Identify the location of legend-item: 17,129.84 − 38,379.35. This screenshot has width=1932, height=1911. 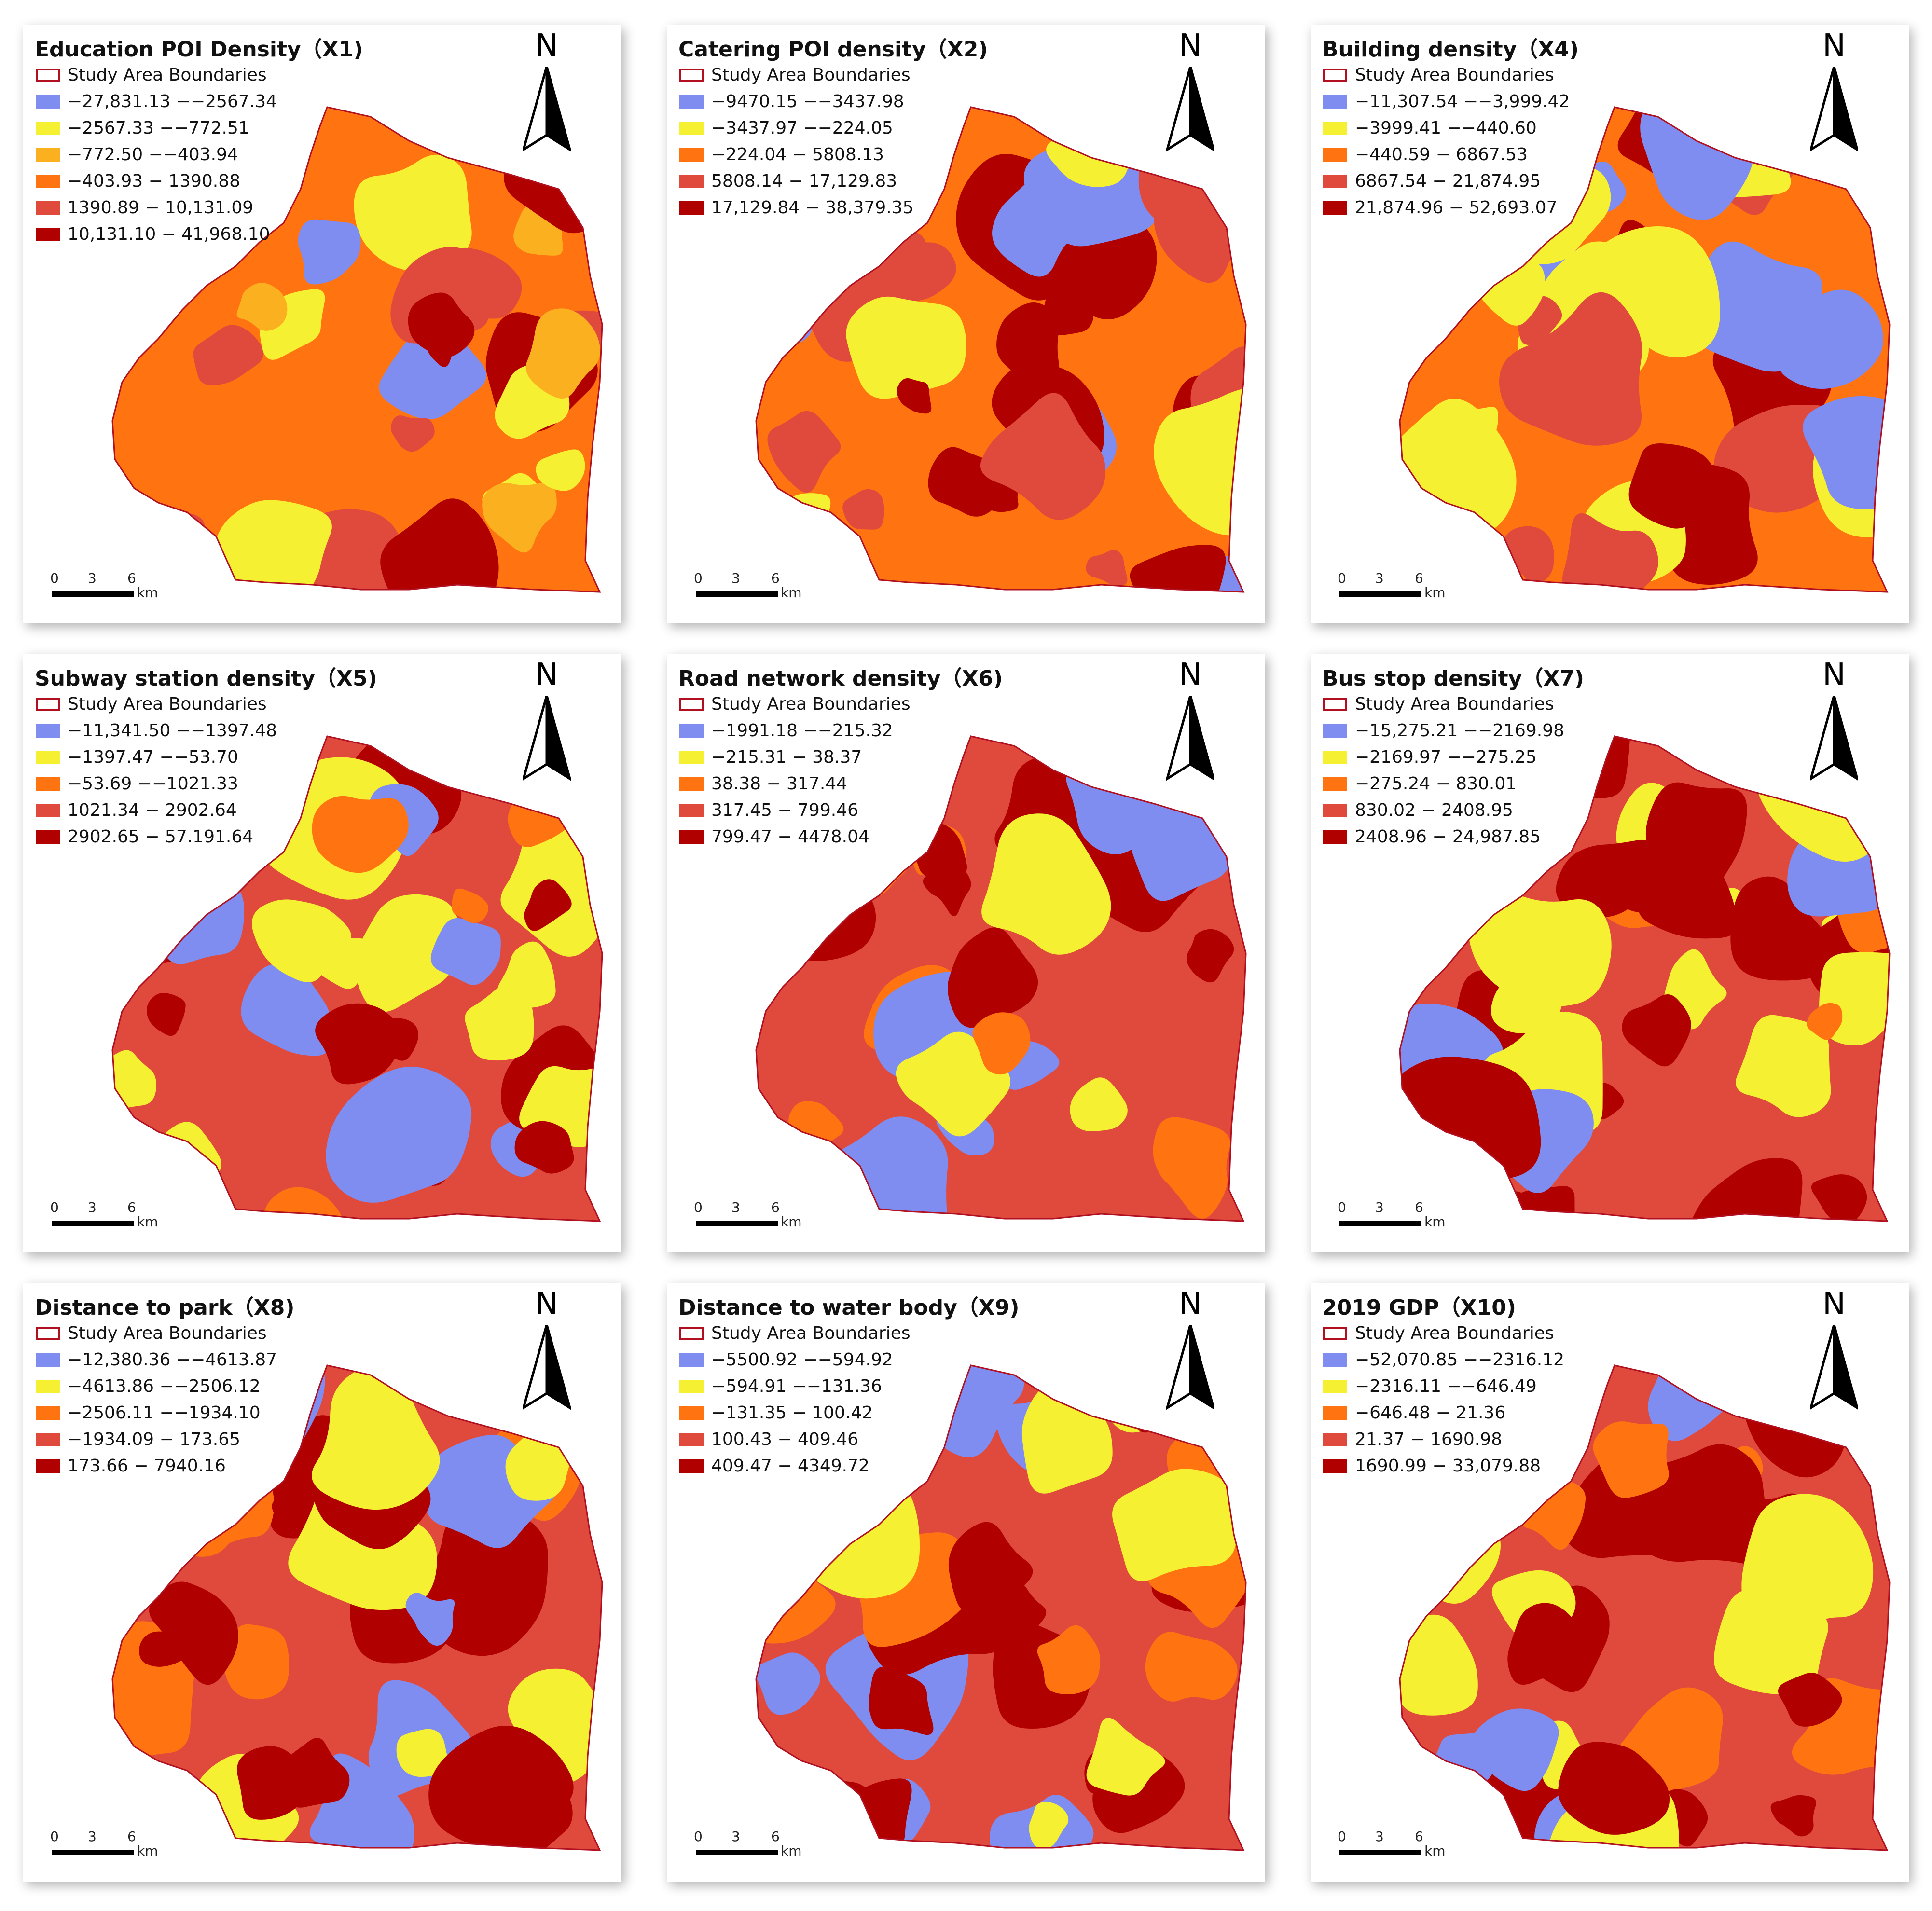
(796, 207).